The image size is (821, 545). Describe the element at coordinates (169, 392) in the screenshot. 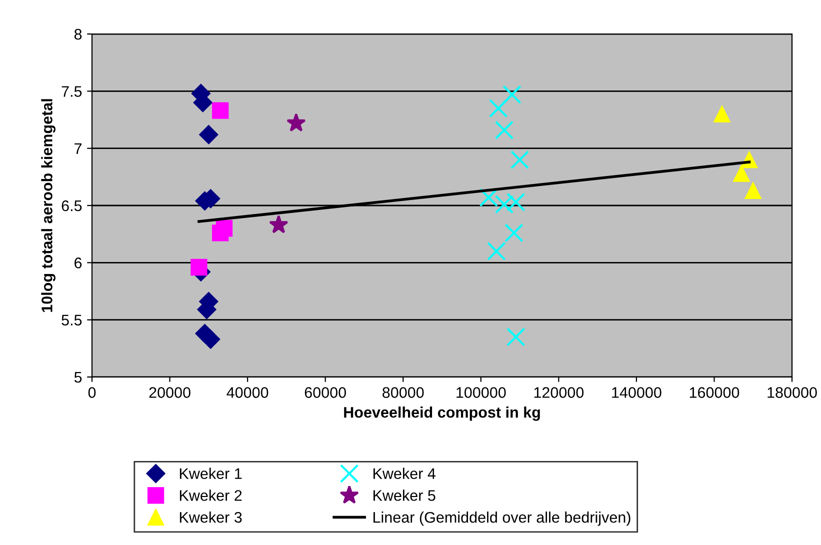

I see `x-tick-label: 20000` at that location.